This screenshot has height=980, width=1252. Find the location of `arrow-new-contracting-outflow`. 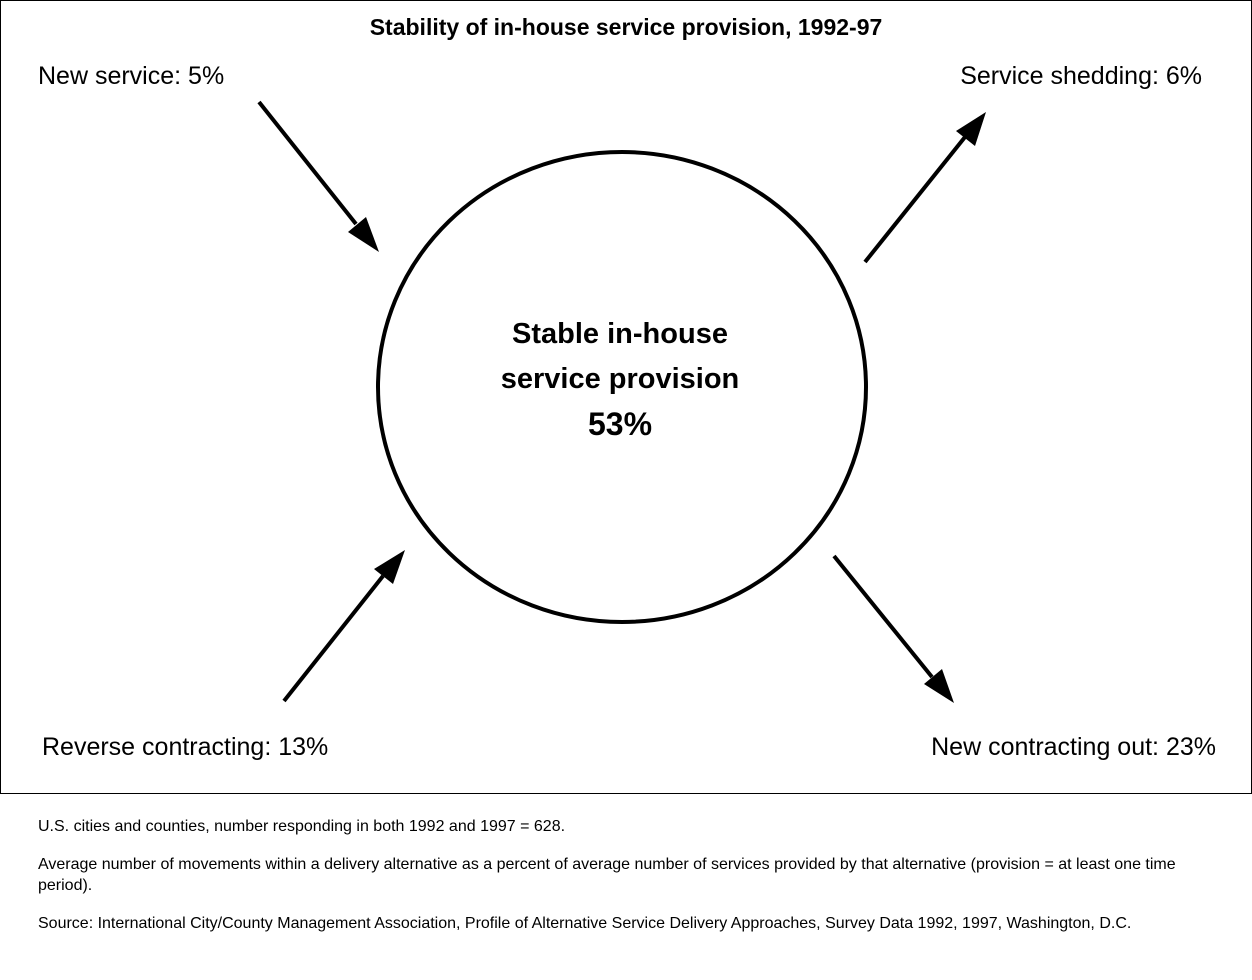

arrow-new-contracting-outflow is located at coordinates (893, 628).